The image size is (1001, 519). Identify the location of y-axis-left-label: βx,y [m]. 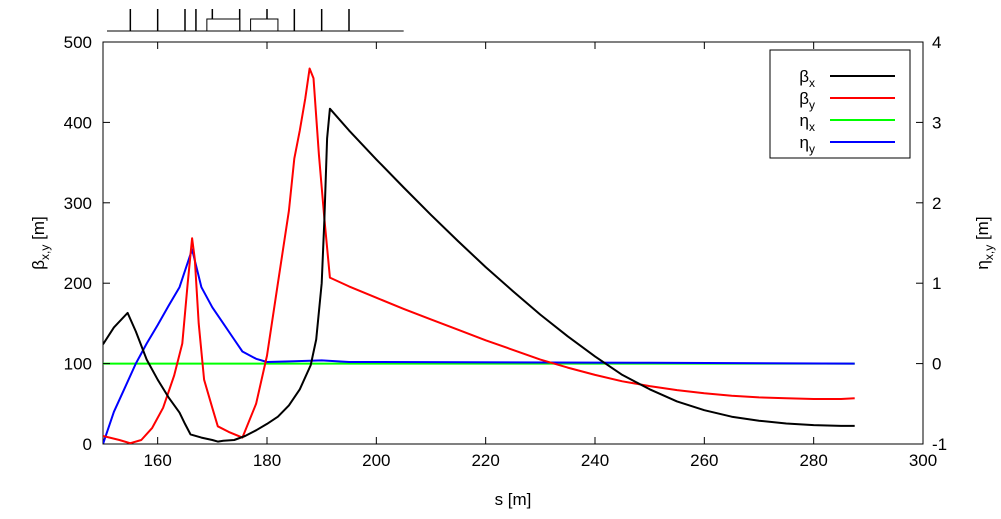
(40, 242).